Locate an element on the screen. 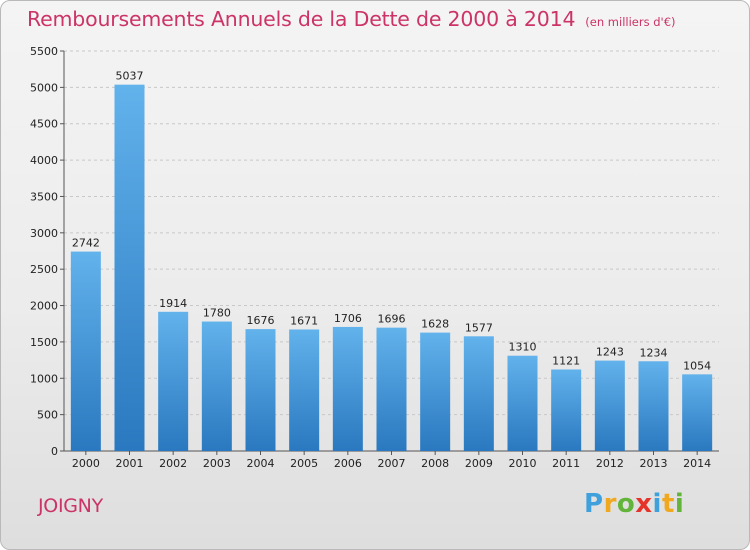  chart-subtitle: (en milliers d'€) is located at coordinates (630, 22).